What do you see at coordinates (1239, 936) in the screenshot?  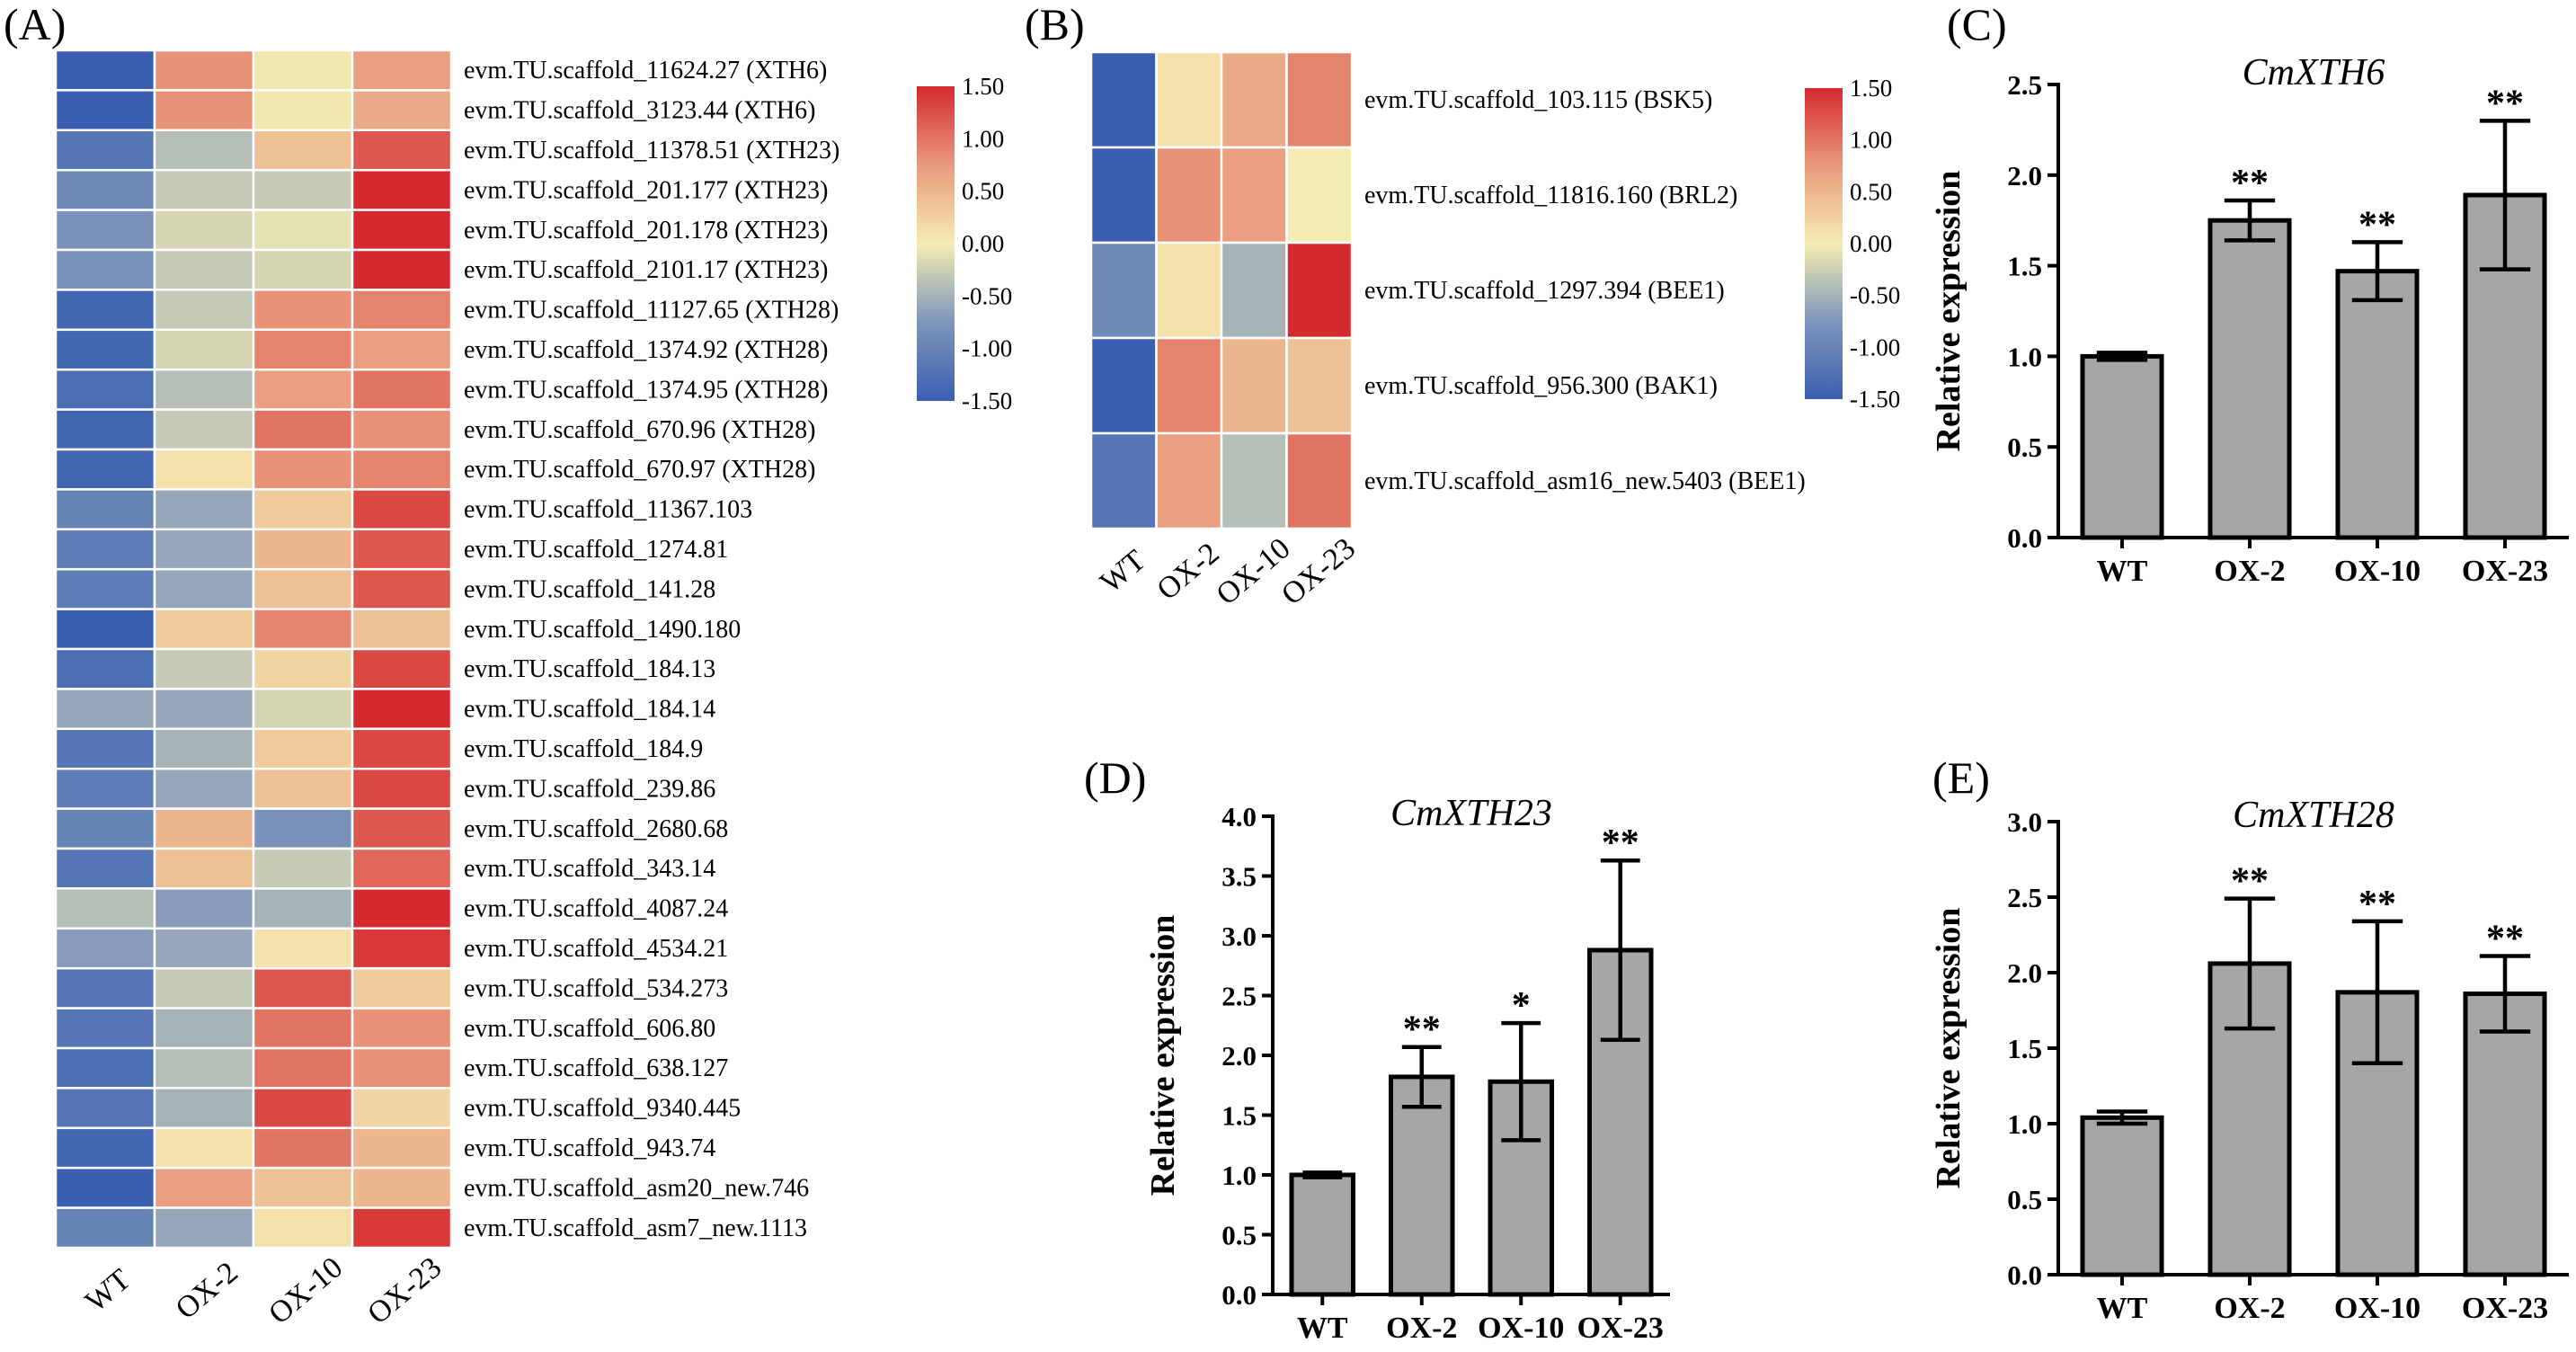 I see `y-tick-label: 3.0` at bounding box center [1239, 936].